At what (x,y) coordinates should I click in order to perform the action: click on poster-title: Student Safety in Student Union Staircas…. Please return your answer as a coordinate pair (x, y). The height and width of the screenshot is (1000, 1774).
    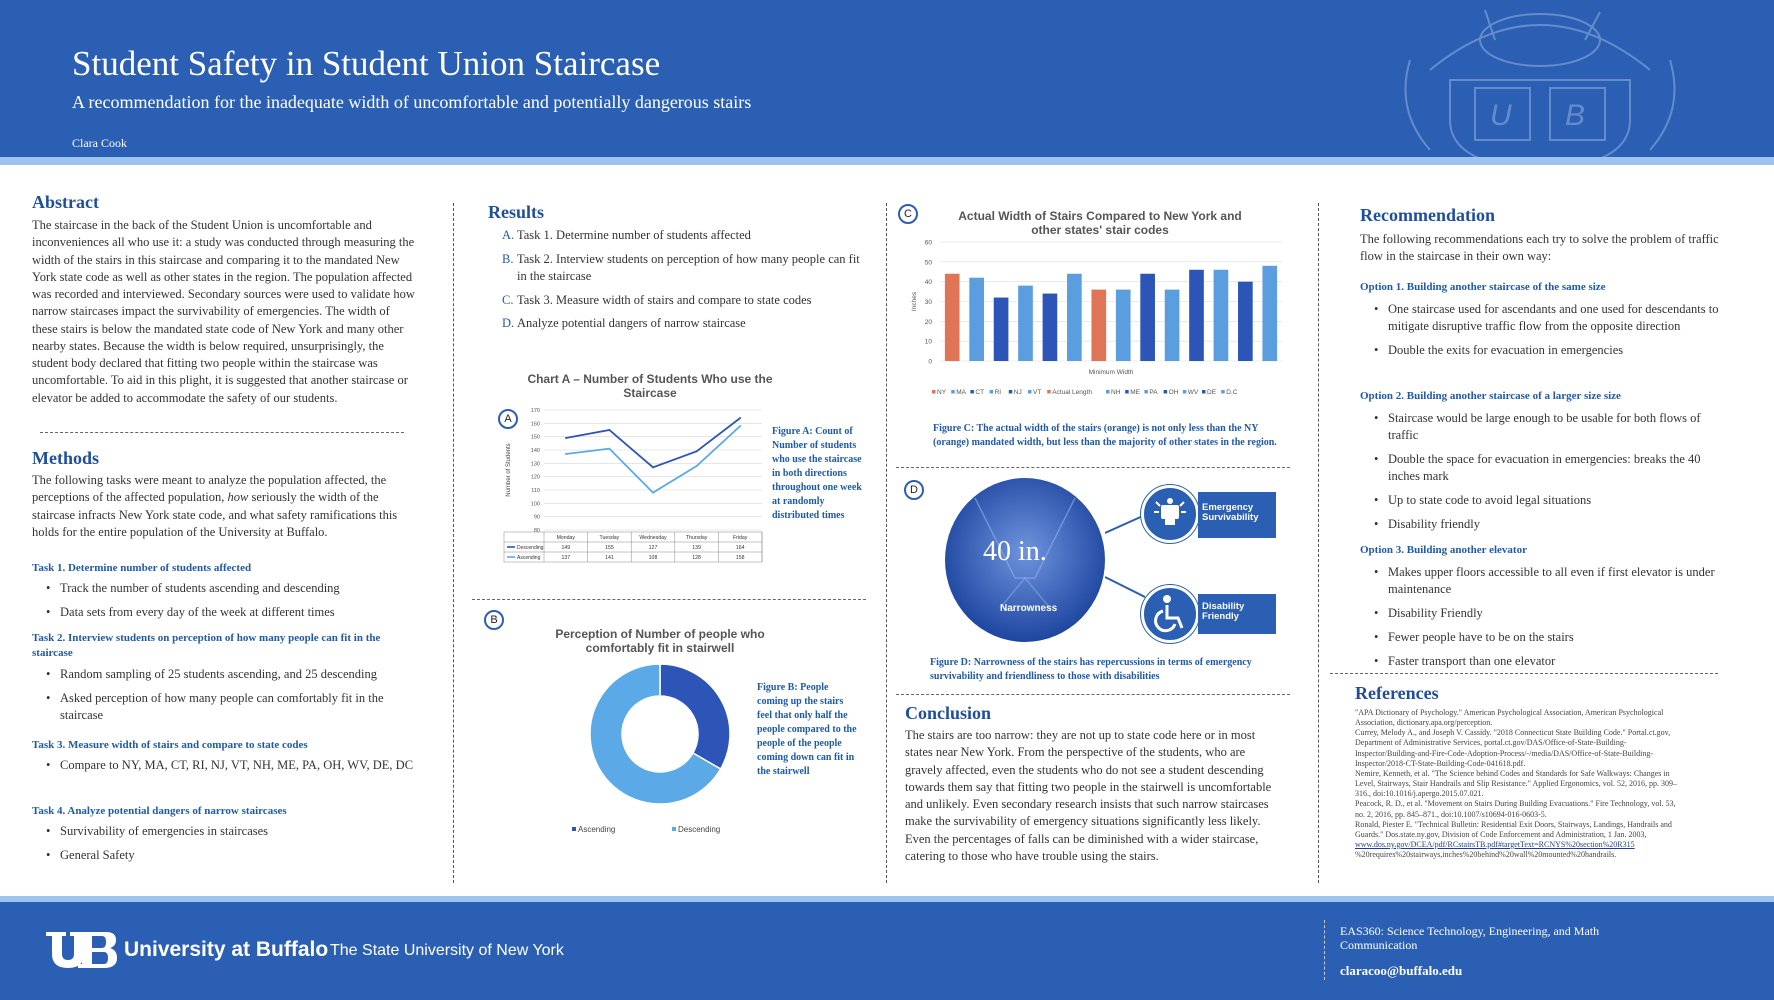
    Looking at the image, I should click on (366, 63).